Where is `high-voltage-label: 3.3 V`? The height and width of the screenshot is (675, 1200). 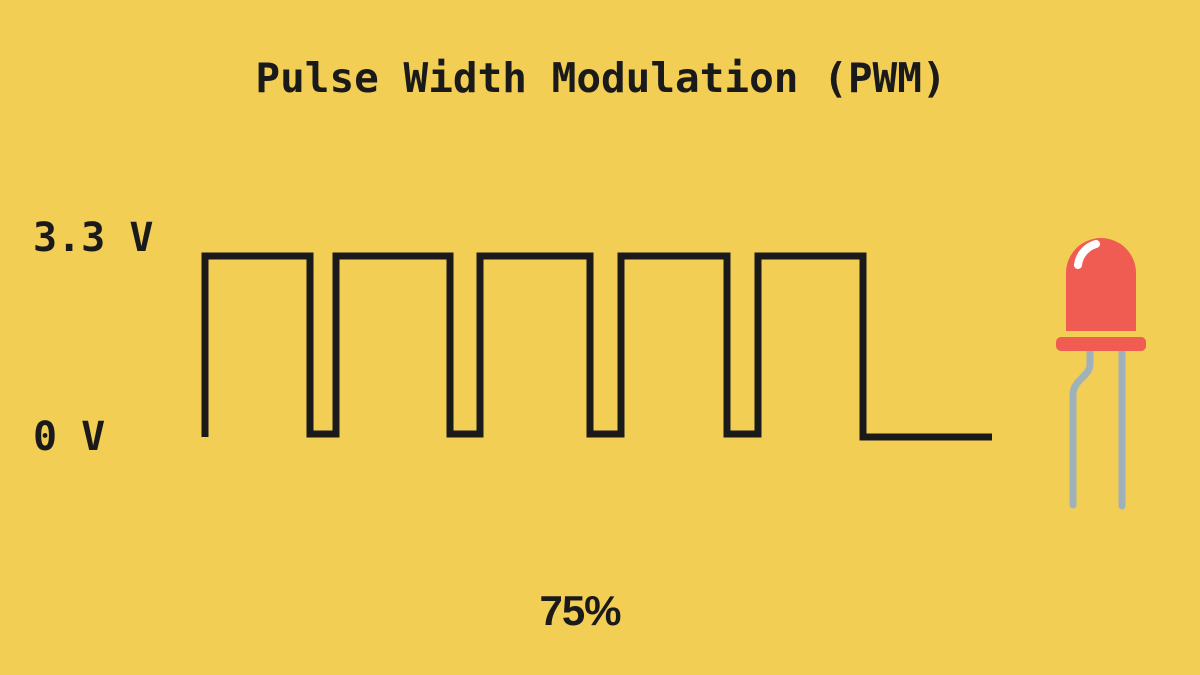 high-voltage-label: 3.3 V is located at coordinates (93, 238).